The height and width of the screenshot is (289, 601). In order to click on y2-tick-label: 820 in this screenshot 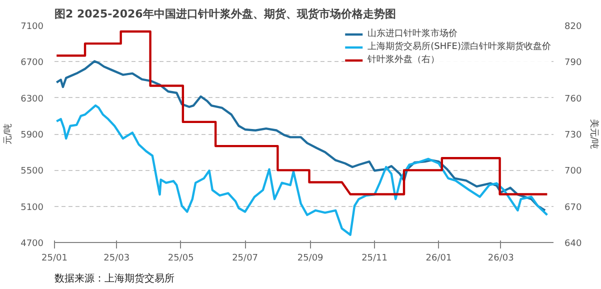, I will do `click(573, 27)`.